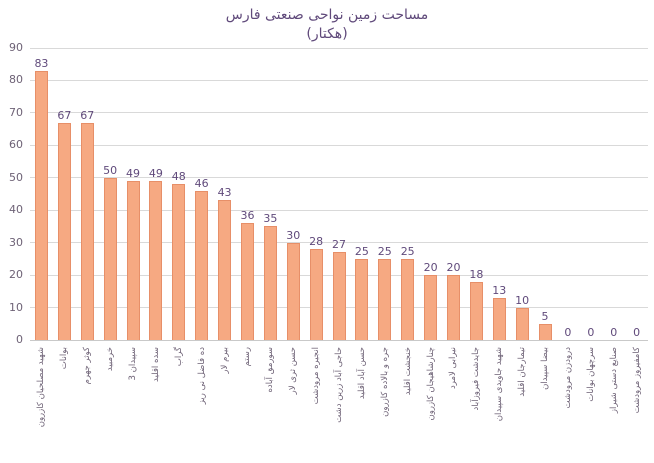 The height and width of the screenshot is (463, 654). I want to click on bar-value-label: 20, so click(453, 267).